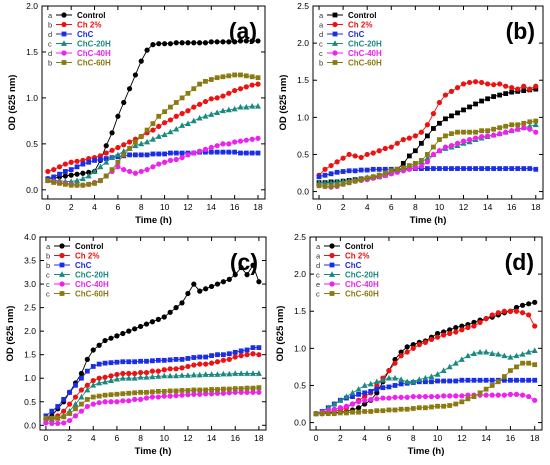 The image size is (550, 465). I want to click on series-ch-2-, so click(153, 128).